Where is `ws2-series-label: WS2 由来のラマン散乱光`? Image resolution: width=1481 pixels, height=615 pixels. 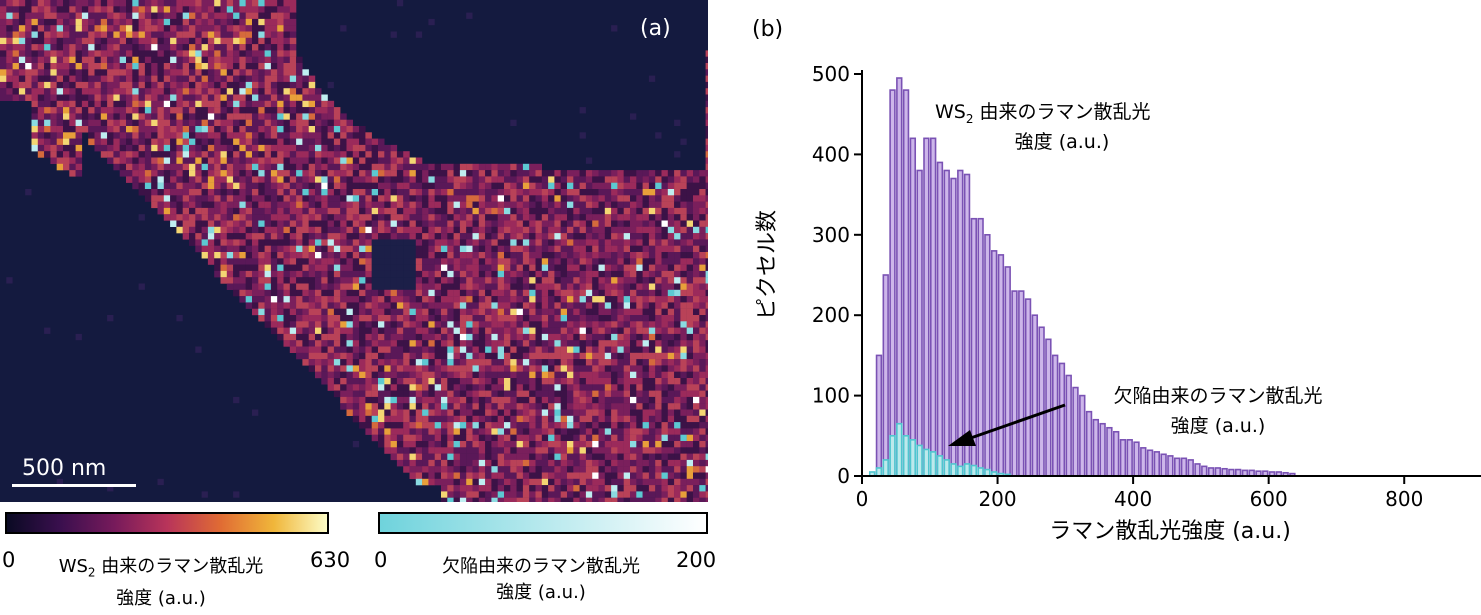
ws2-series-label: WS2 由来のラマン散乱光 is located at coordinates (1043, 113).